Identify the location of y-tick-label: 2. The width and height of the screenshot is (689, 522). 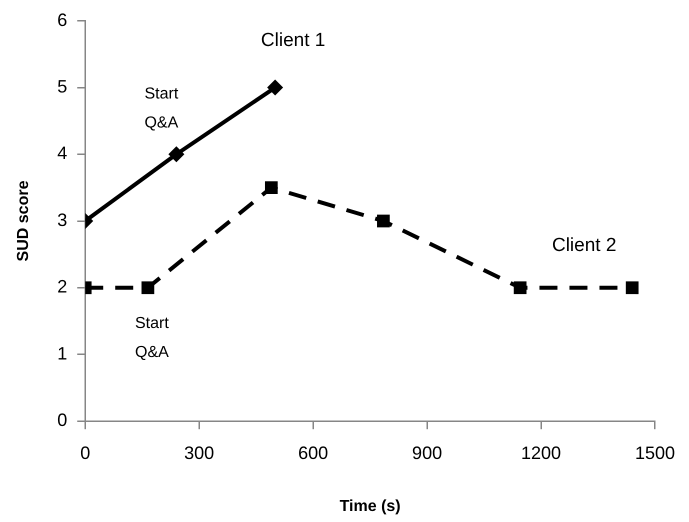
(62, 286).